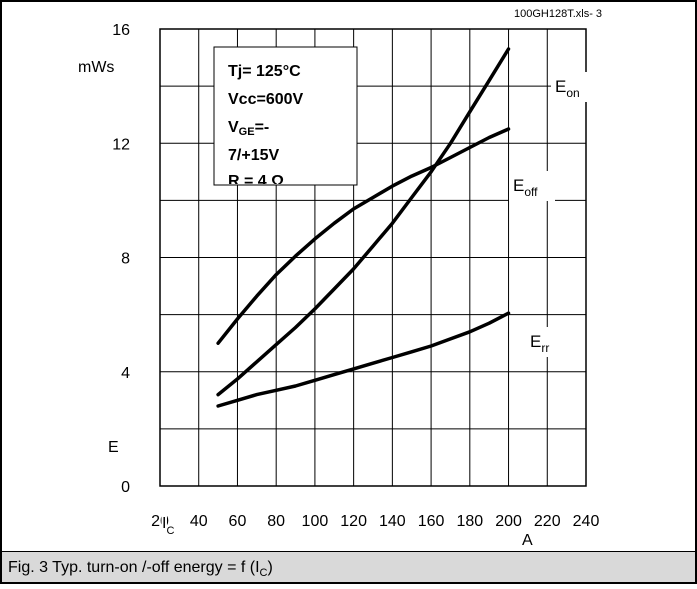  Describe the element at coordinates (353, 521) in the screenshot. I see `x-tick-label: 120` at that location.